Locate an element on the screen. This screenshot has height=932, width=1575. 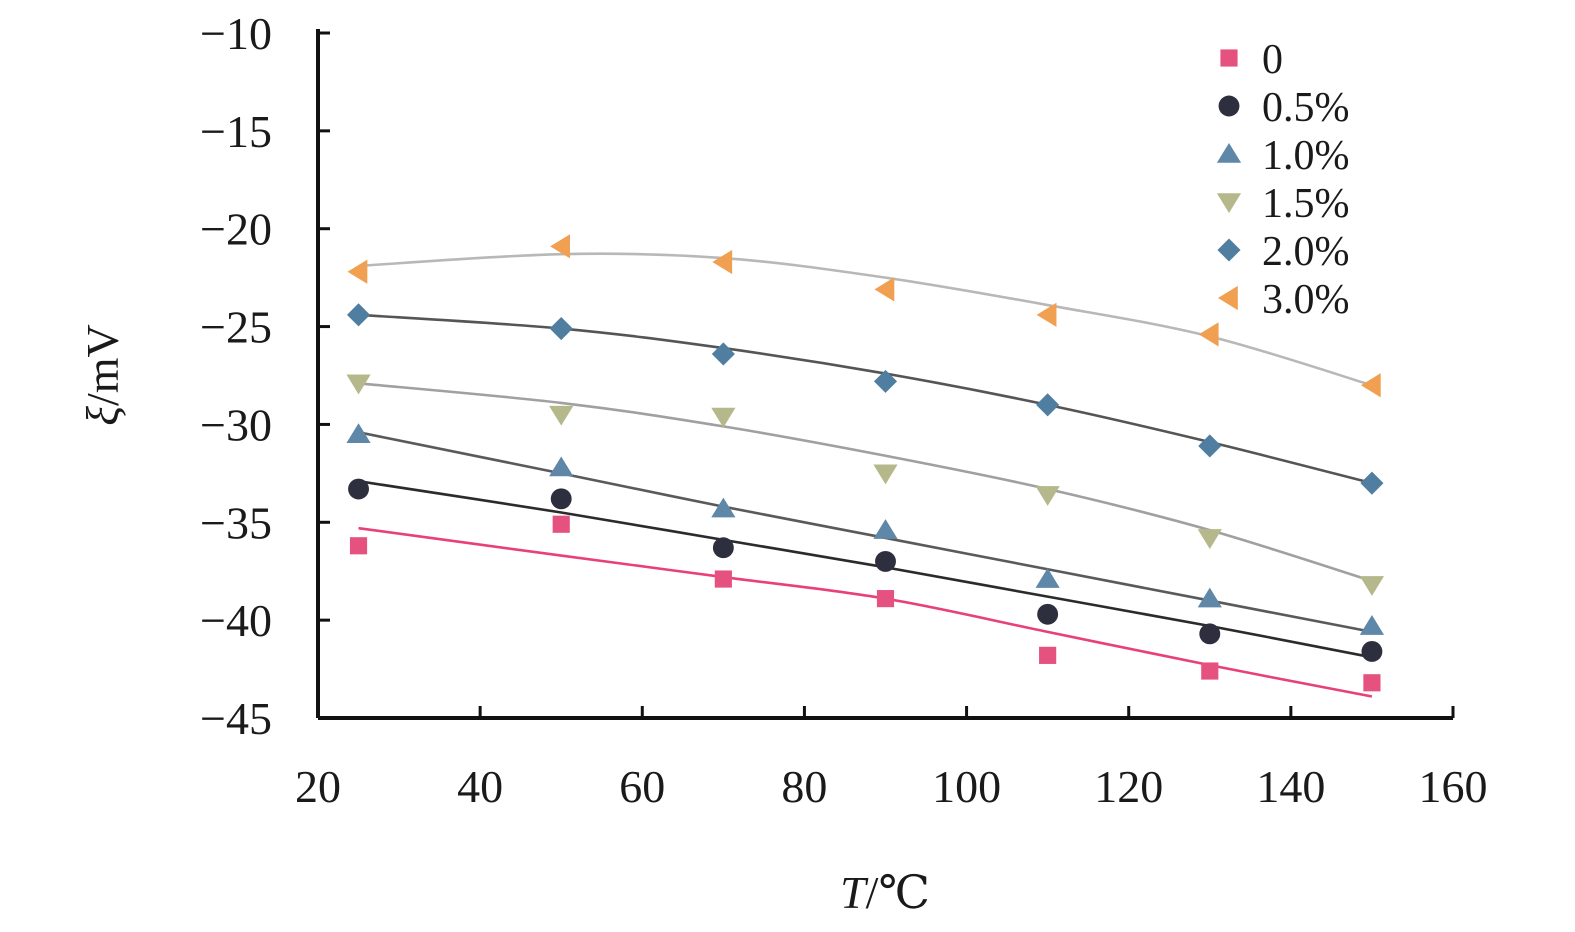
y-tick-label: −20 is located at coordinates (236, 229).